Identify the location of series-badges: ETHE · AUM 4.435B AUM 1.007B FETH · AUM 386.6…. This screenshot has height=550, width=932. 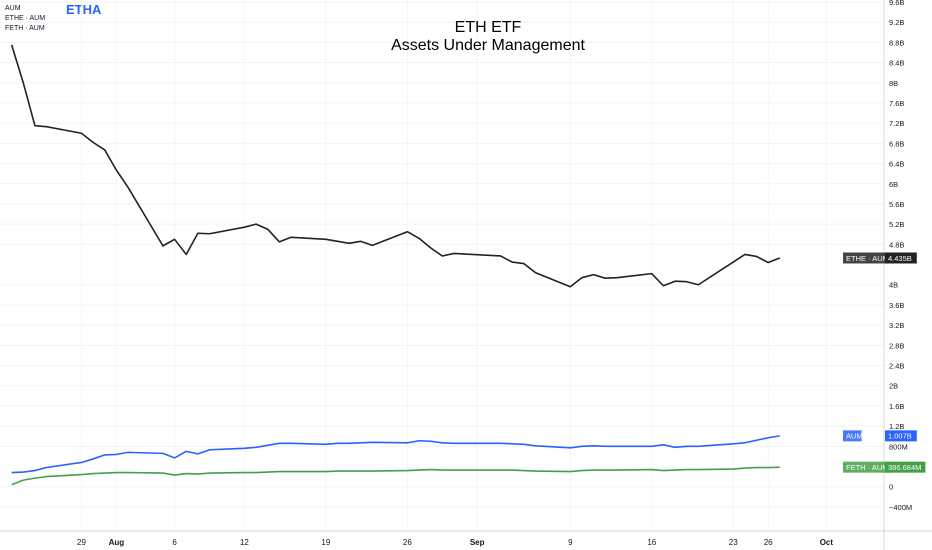
(884, 362).